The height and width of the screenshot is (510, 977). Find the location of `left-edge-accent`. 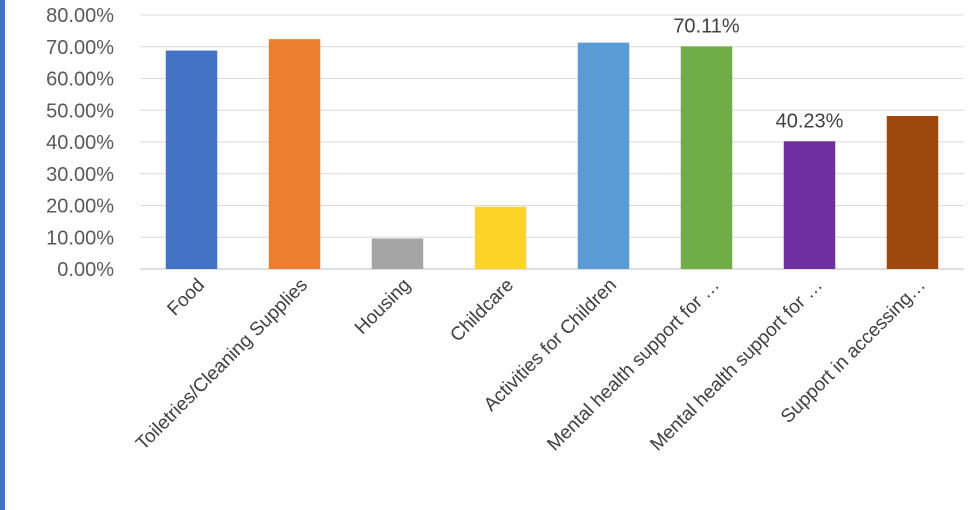

left-edge-accent is located at coordinates (2, 255).